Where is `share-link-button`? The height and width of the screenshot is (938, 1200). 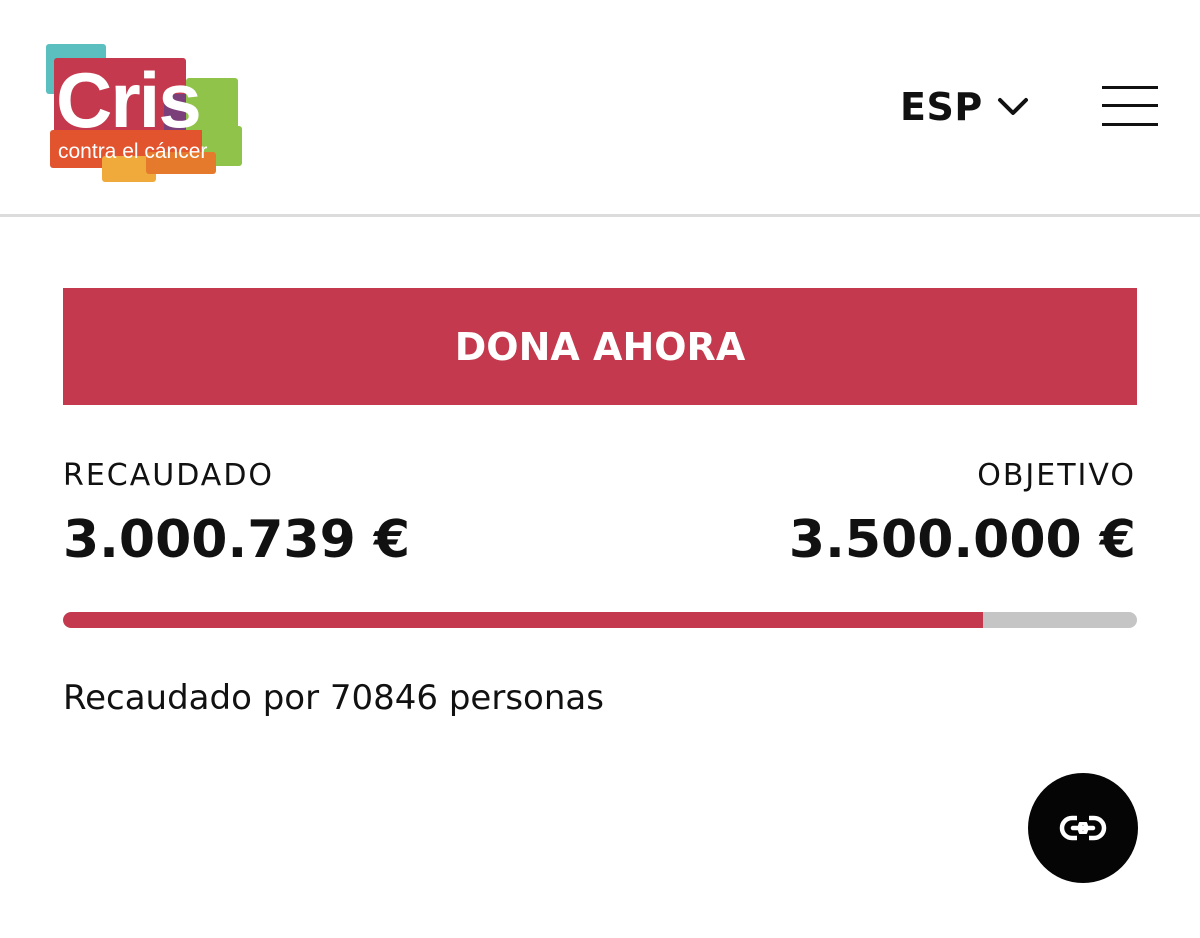 share-link-button is located at coordinates (1083, 828).